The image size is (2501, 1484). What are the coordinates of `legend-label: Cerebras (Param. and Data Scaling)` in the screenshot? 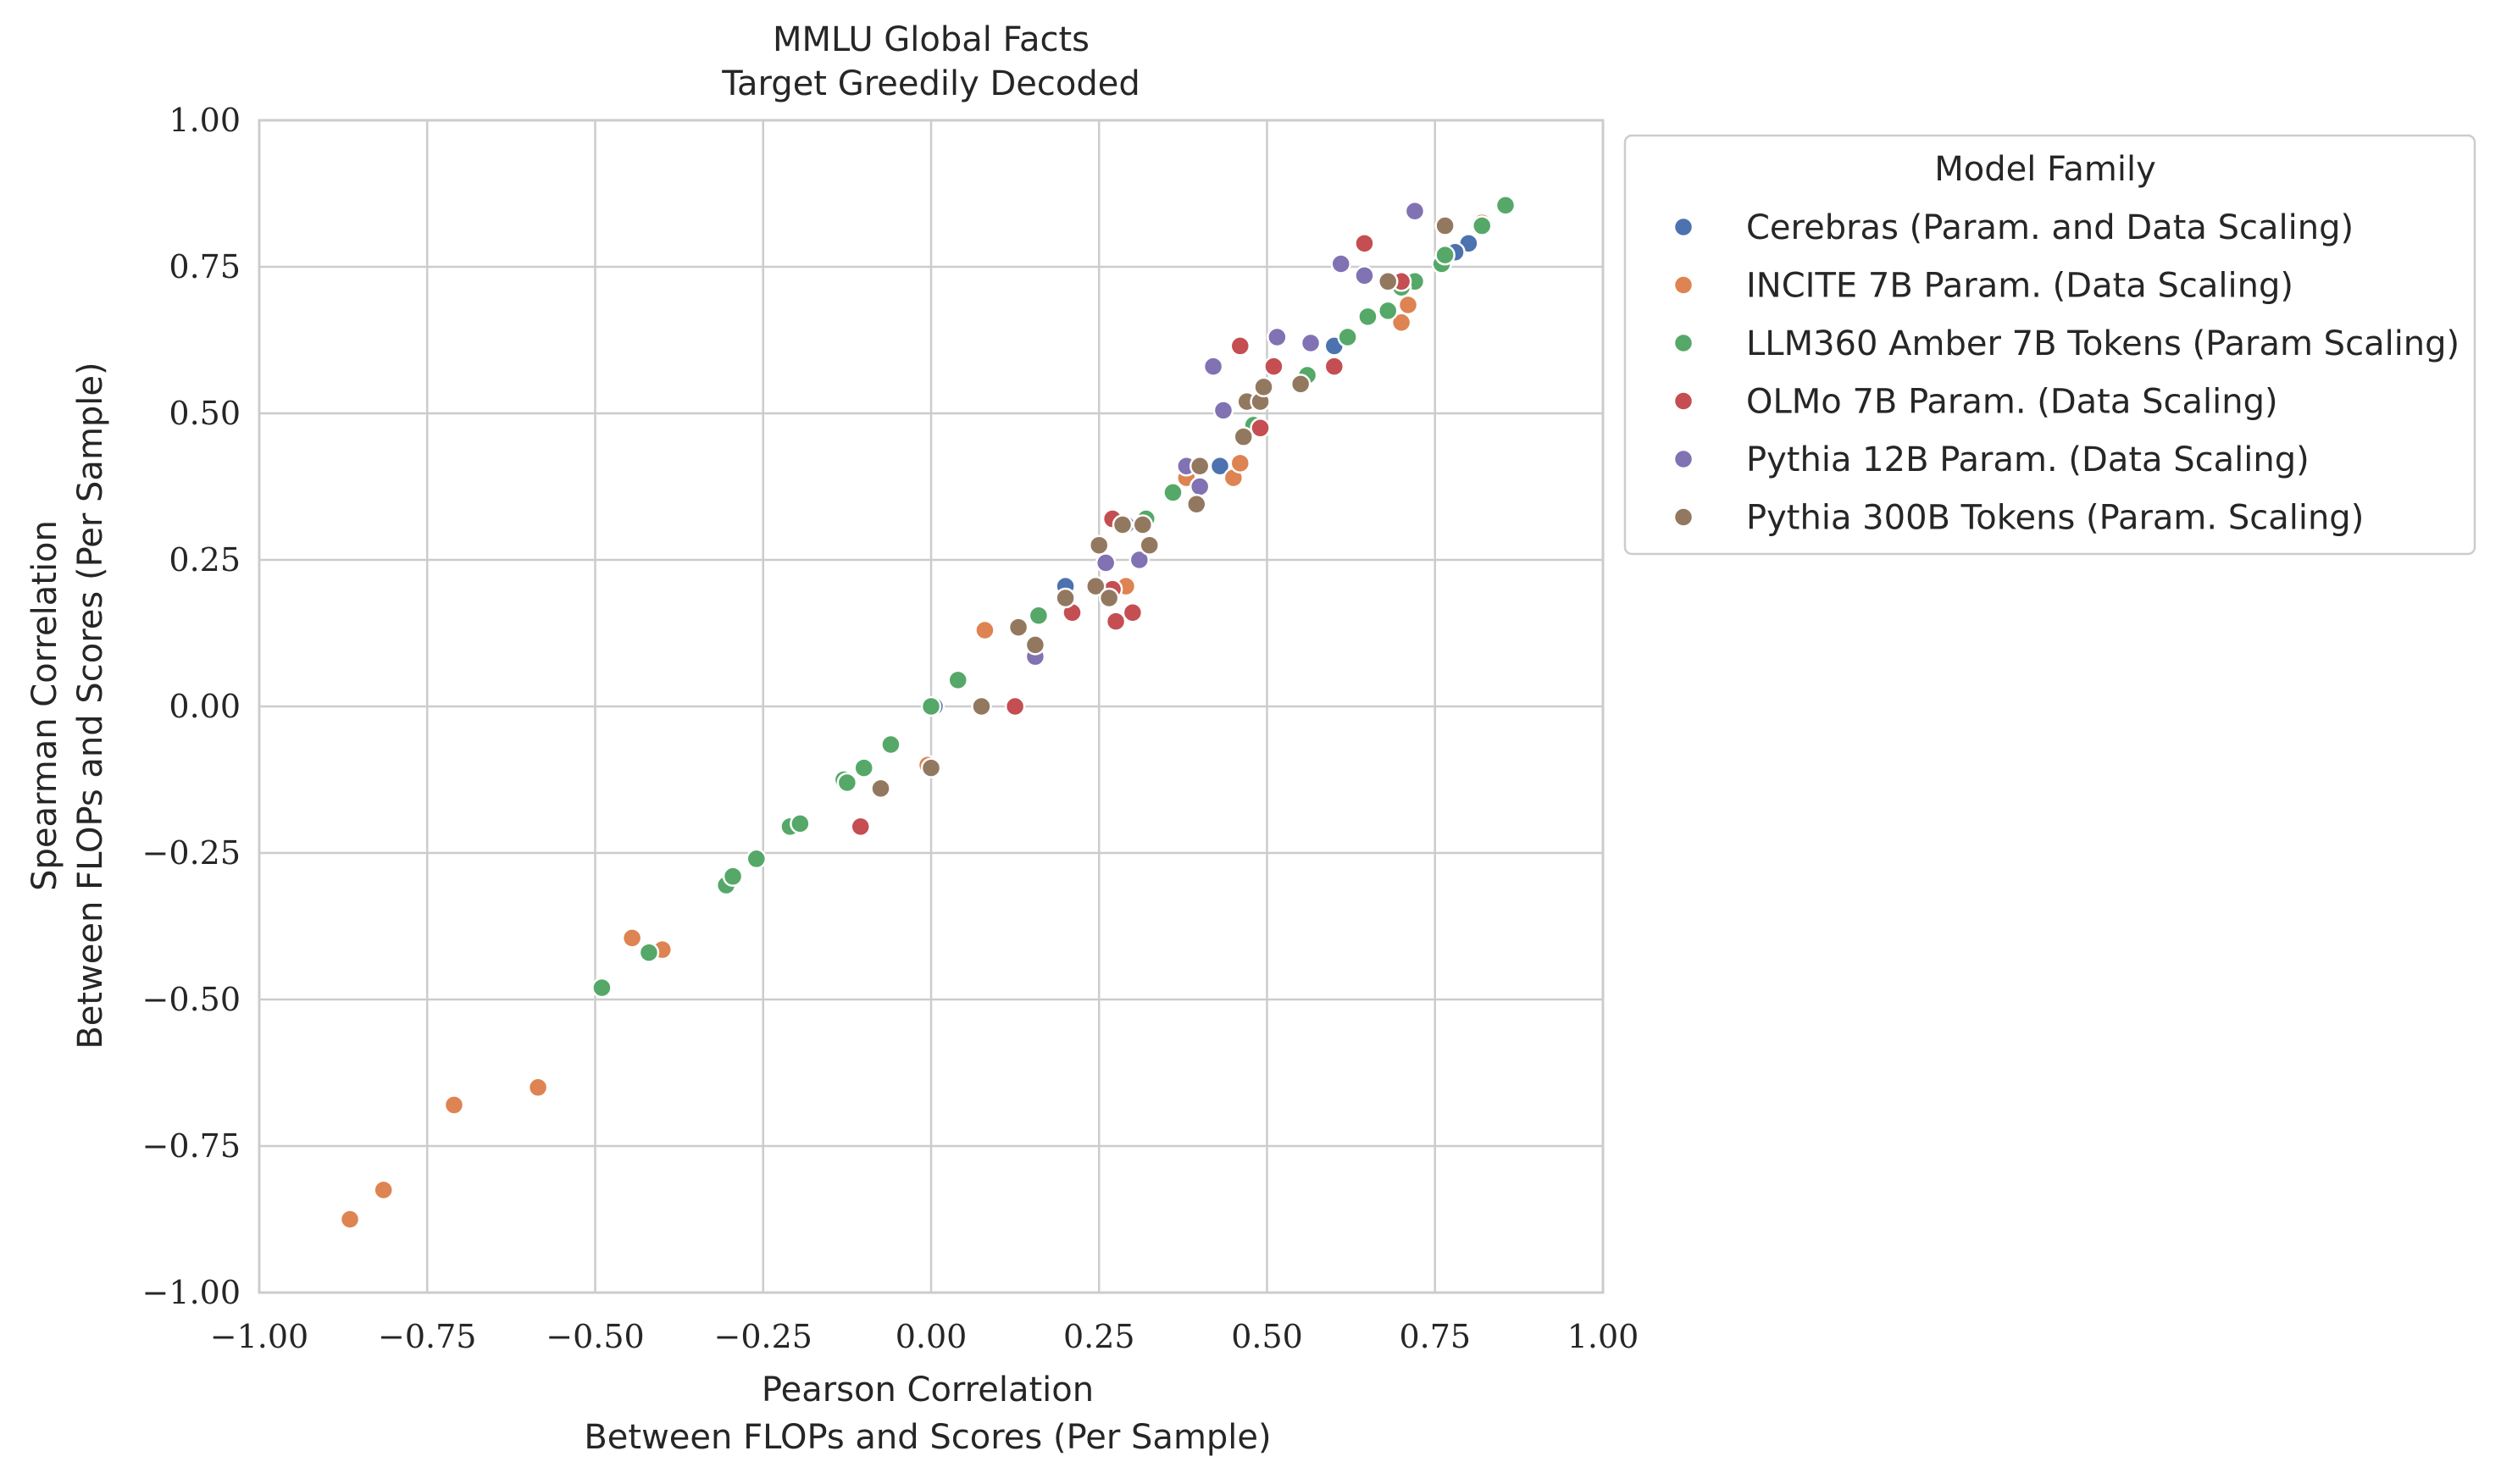 It's located at (2050, 227).